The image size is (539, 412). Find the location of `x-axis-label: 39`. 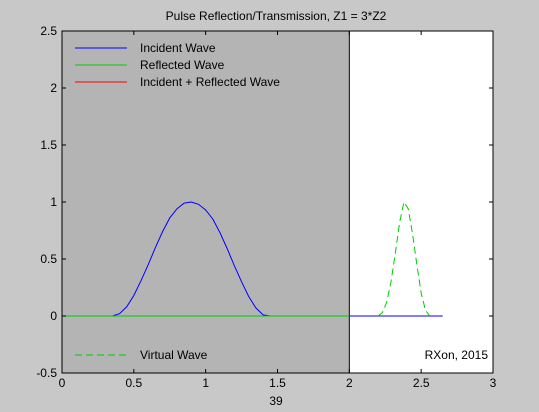

x-axis-label: 39 is located at coordinates (276, 401).